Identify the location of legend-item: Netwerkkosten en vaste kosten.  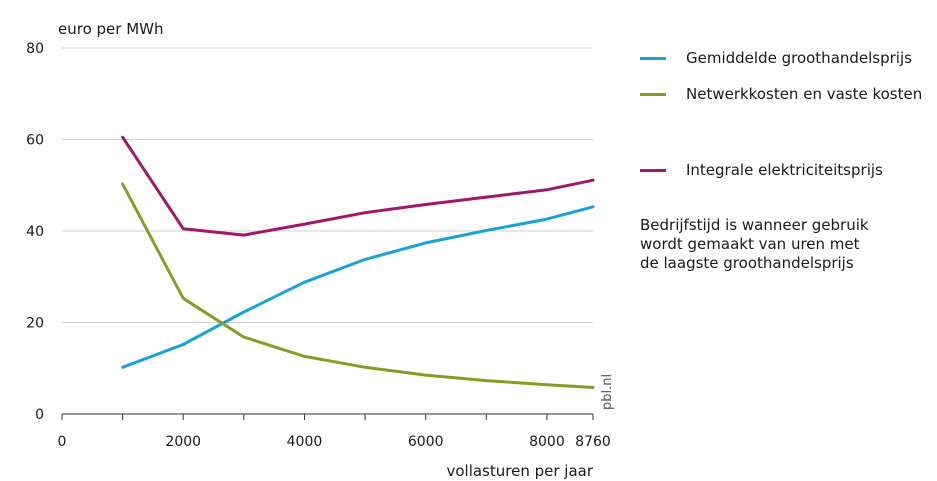
(781, 94).